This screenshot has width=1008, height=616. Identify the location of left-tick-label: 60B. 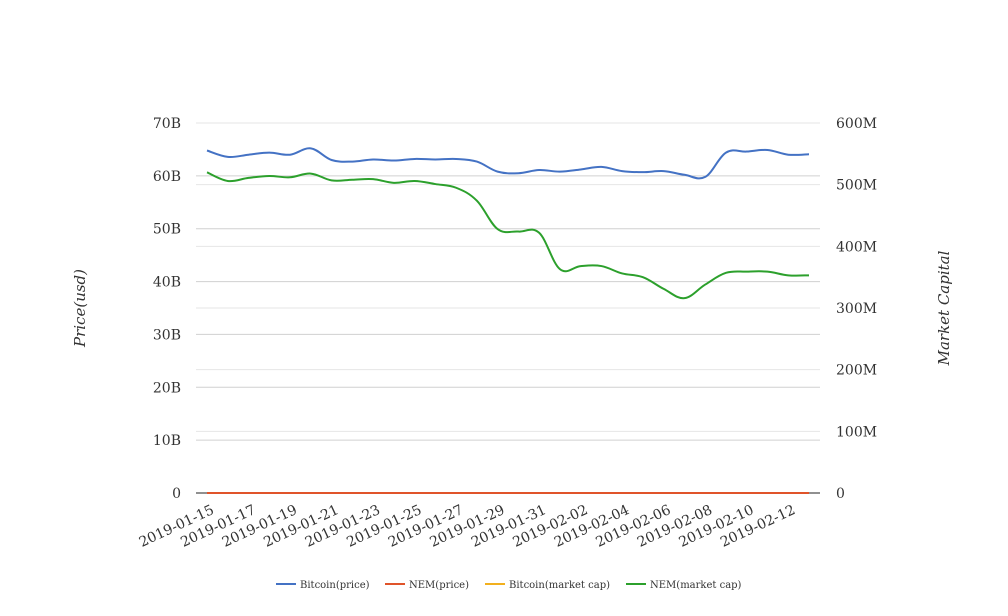
(167, 177).